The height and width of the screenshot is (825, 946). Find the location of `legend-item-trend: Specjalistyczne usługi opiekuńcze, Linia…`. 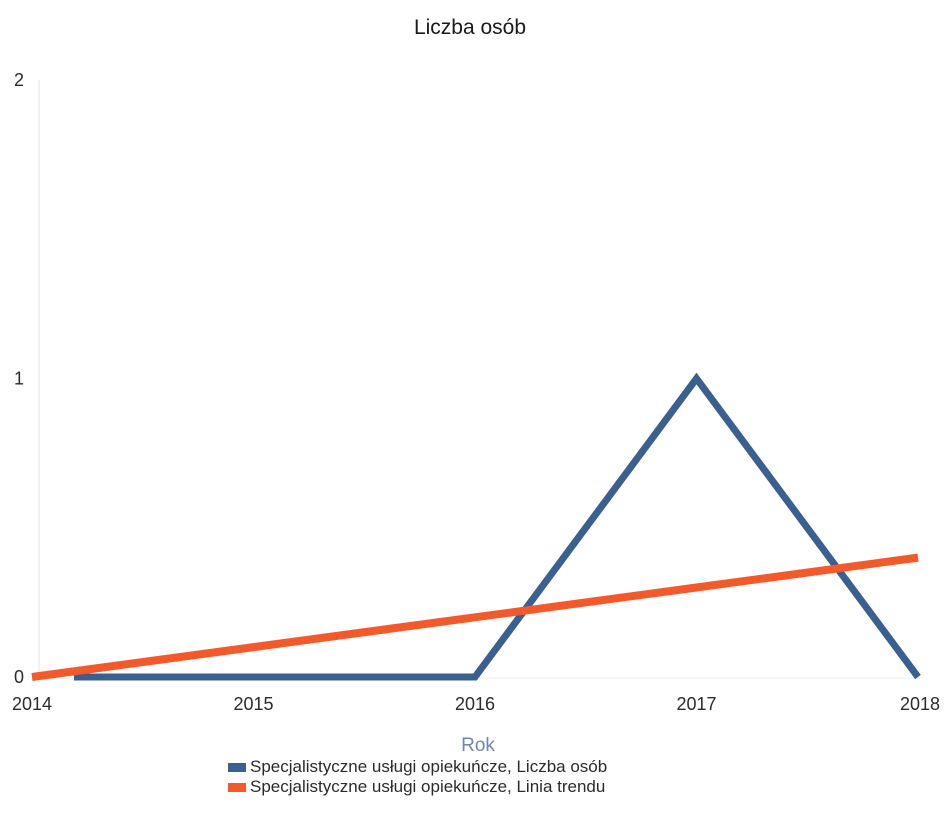

legend-item-trend: Specjalistyczne usługi opiekuńcze, Linia… is located at coordinates (417, 787).